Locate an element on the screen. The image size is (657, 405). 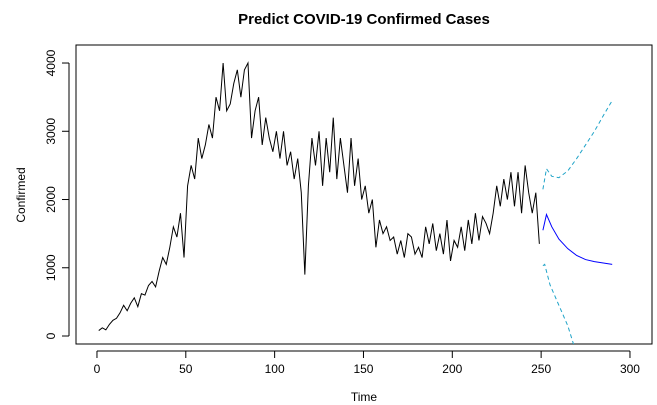
x-tick-label: 200 is located at coordinates (452, 369).